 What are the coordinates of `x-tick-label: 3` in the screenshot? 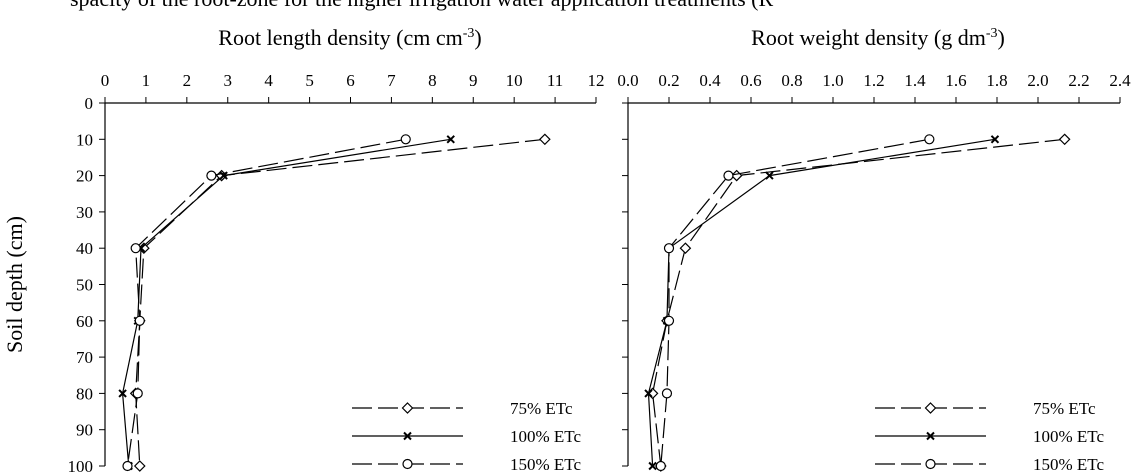 It's located at (228, 80).